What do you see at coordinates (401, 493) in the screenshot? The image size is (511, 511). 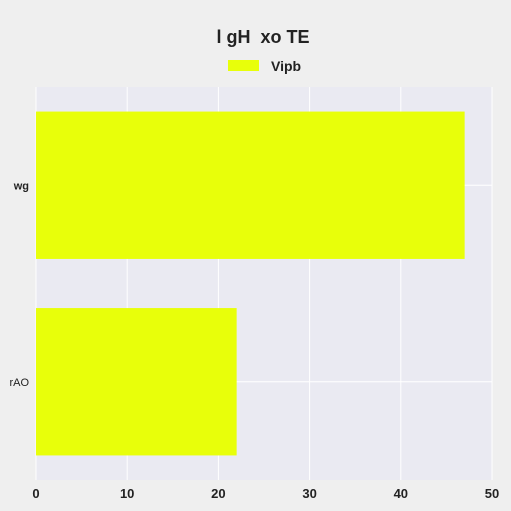 I see `x-tick-label: 40` at bounding box center [401, 493].